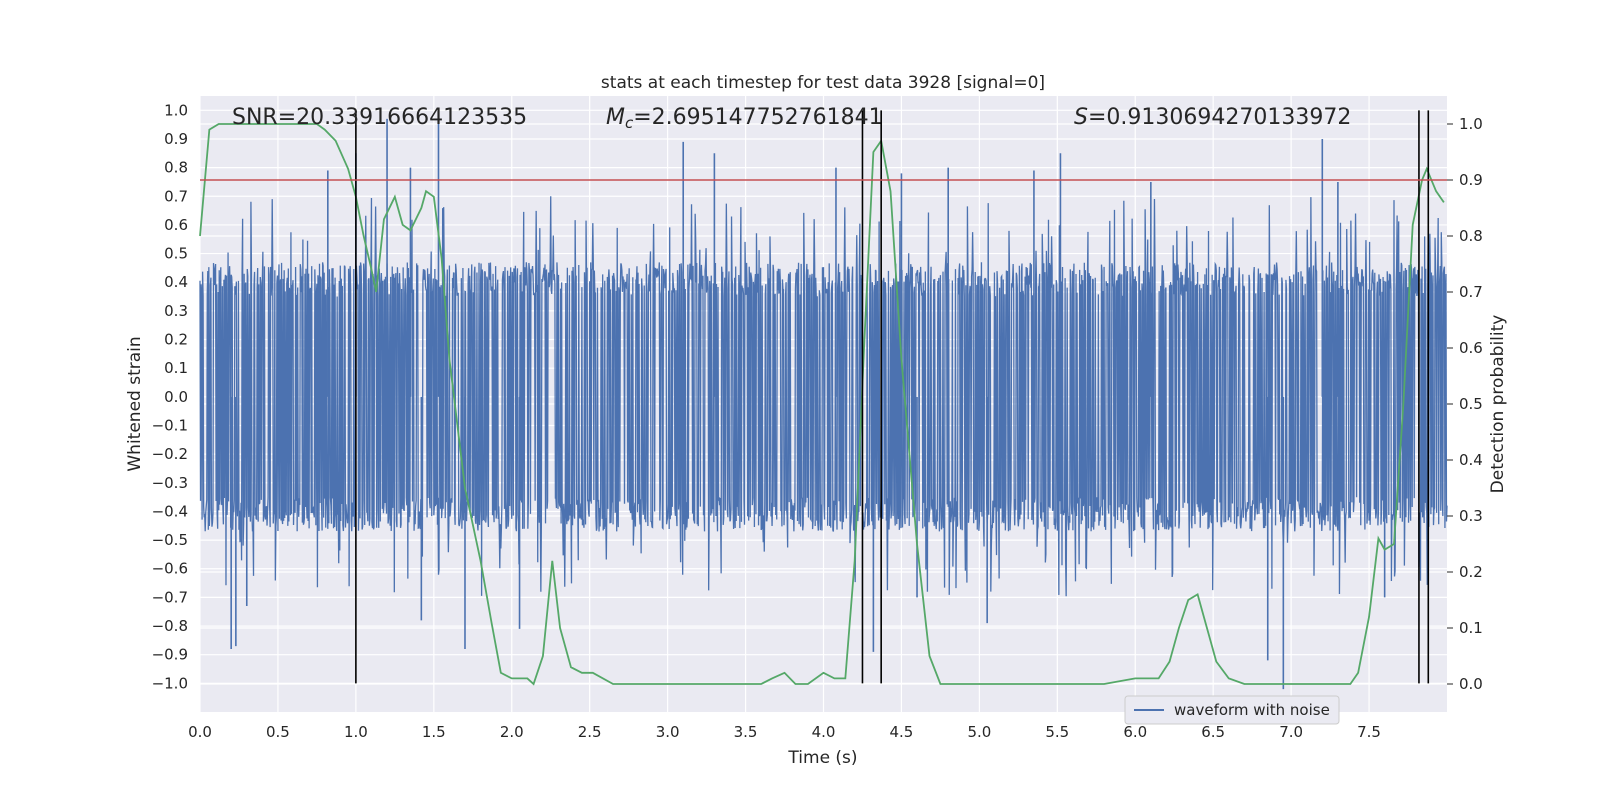  I want to click on y2-tick-labels: 1.0 0.9 0.8 0.7 0.6 0.5 0.4 0.3 0.2 0.1 0.0, so click(1465, 404).